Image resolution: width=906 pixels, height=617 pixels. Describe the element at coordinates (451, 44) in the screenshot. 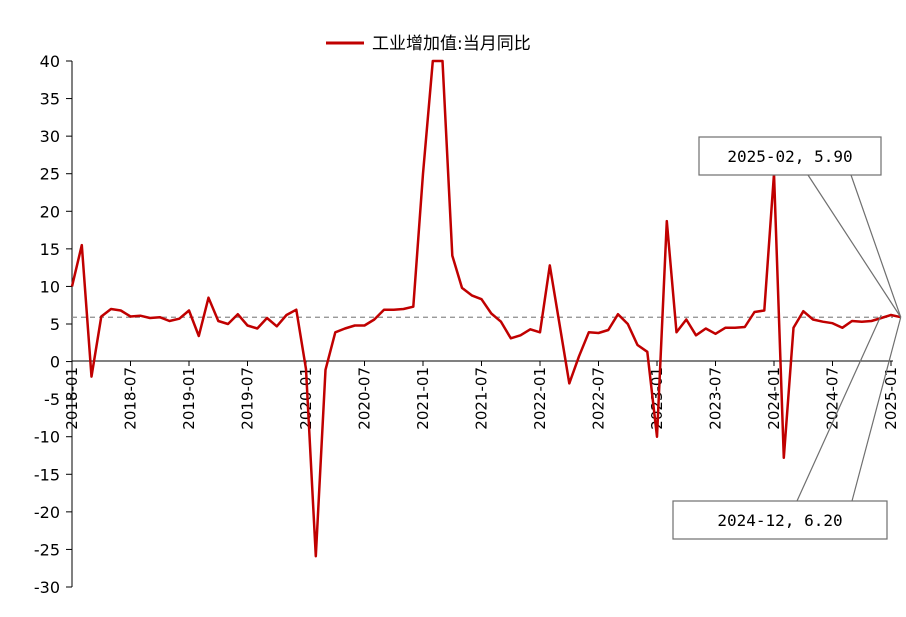

I see `legend-label: 工业增加值:当月同比` at that location.